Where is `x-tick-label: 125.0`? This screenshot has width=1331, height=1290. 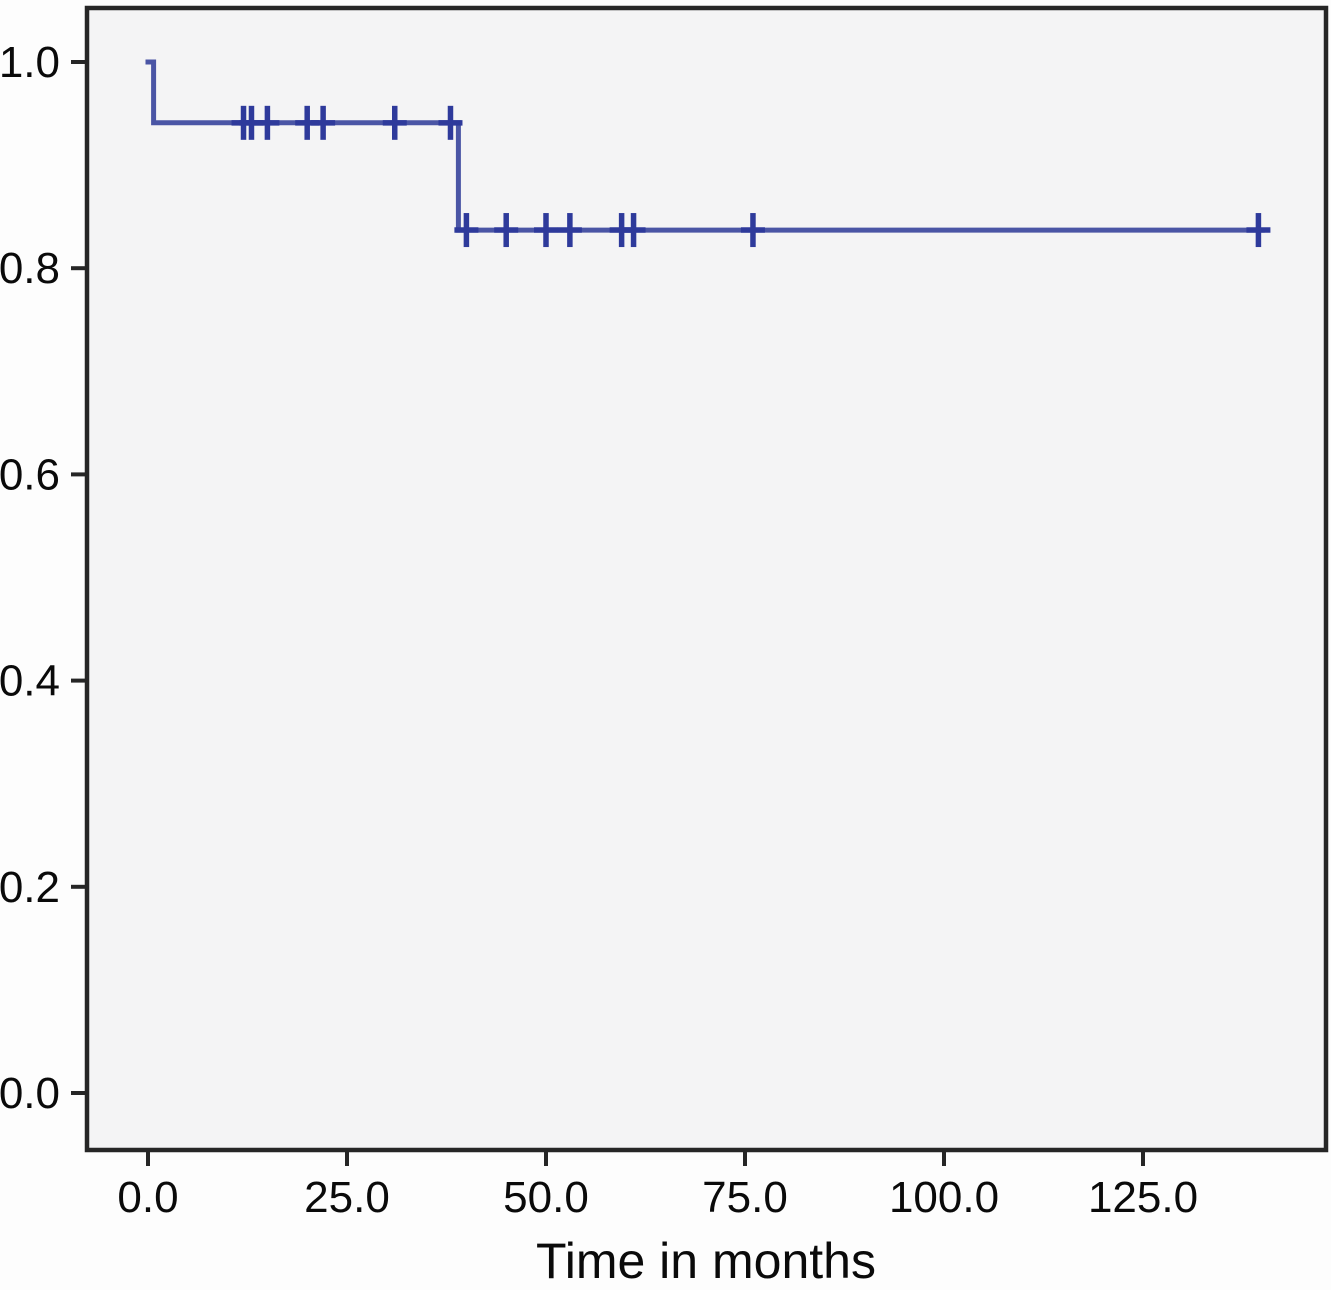
x-tick-label: 125.0 is located at coordinates (1143, 1197).